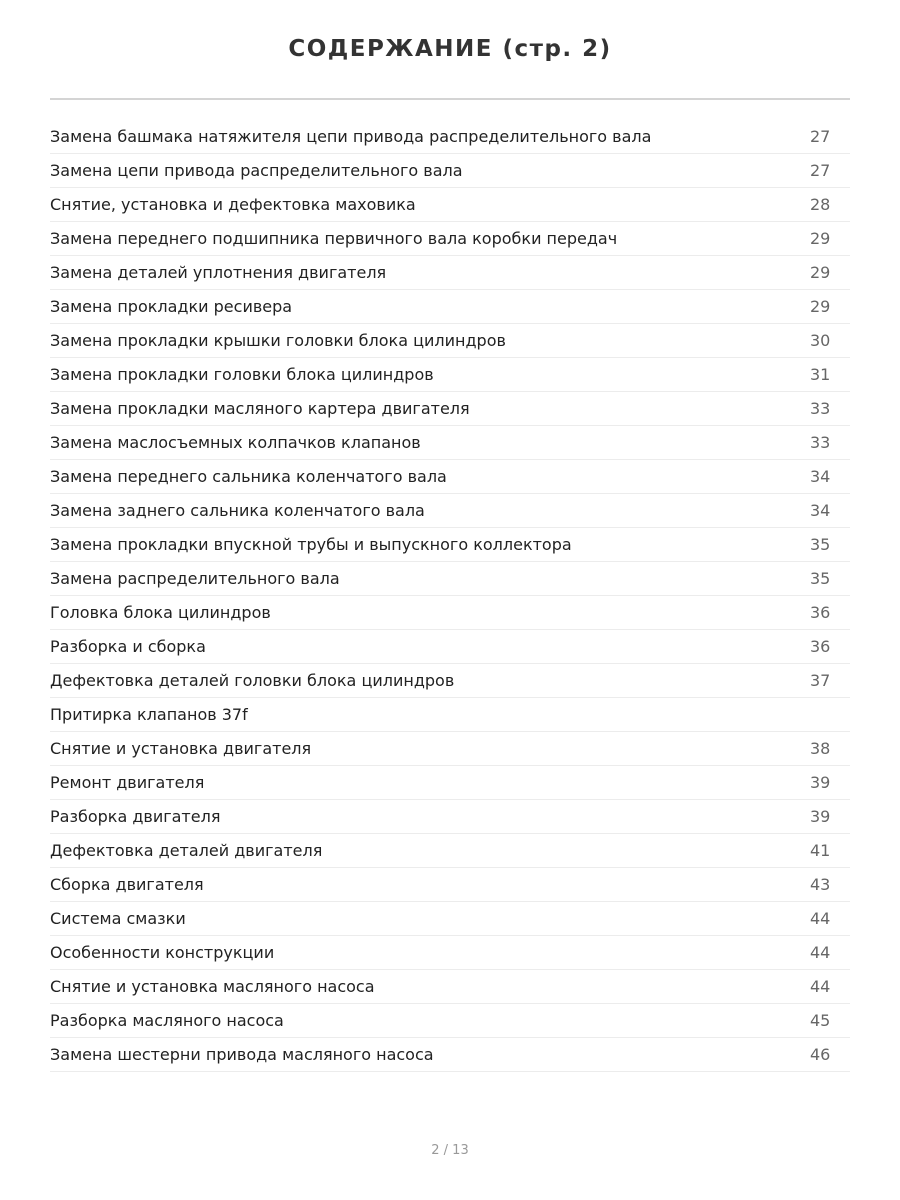 Image resolution: width=900 pixels, height=1200 pixels. Describe the element at coordinates (235, 442) in the screenshot. I see `entry-title: Замена маслосъемных колпачков клапанов` at that location.